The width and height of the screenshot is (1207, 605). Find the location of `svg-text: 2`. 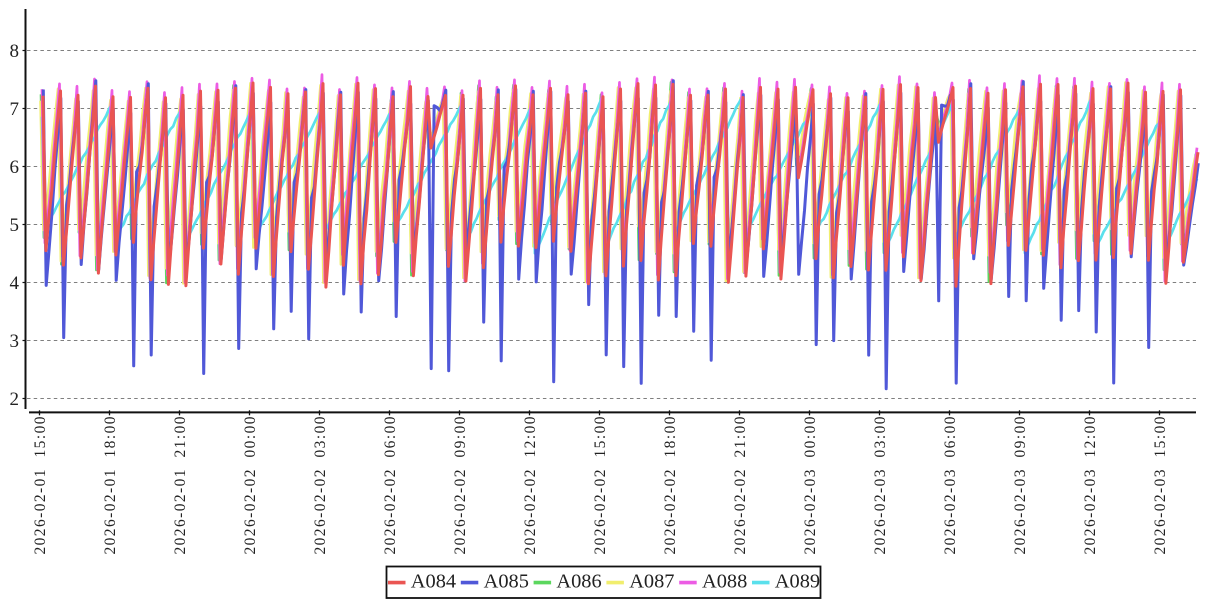

svg-text: 2 is located at coordinates (15, 399).